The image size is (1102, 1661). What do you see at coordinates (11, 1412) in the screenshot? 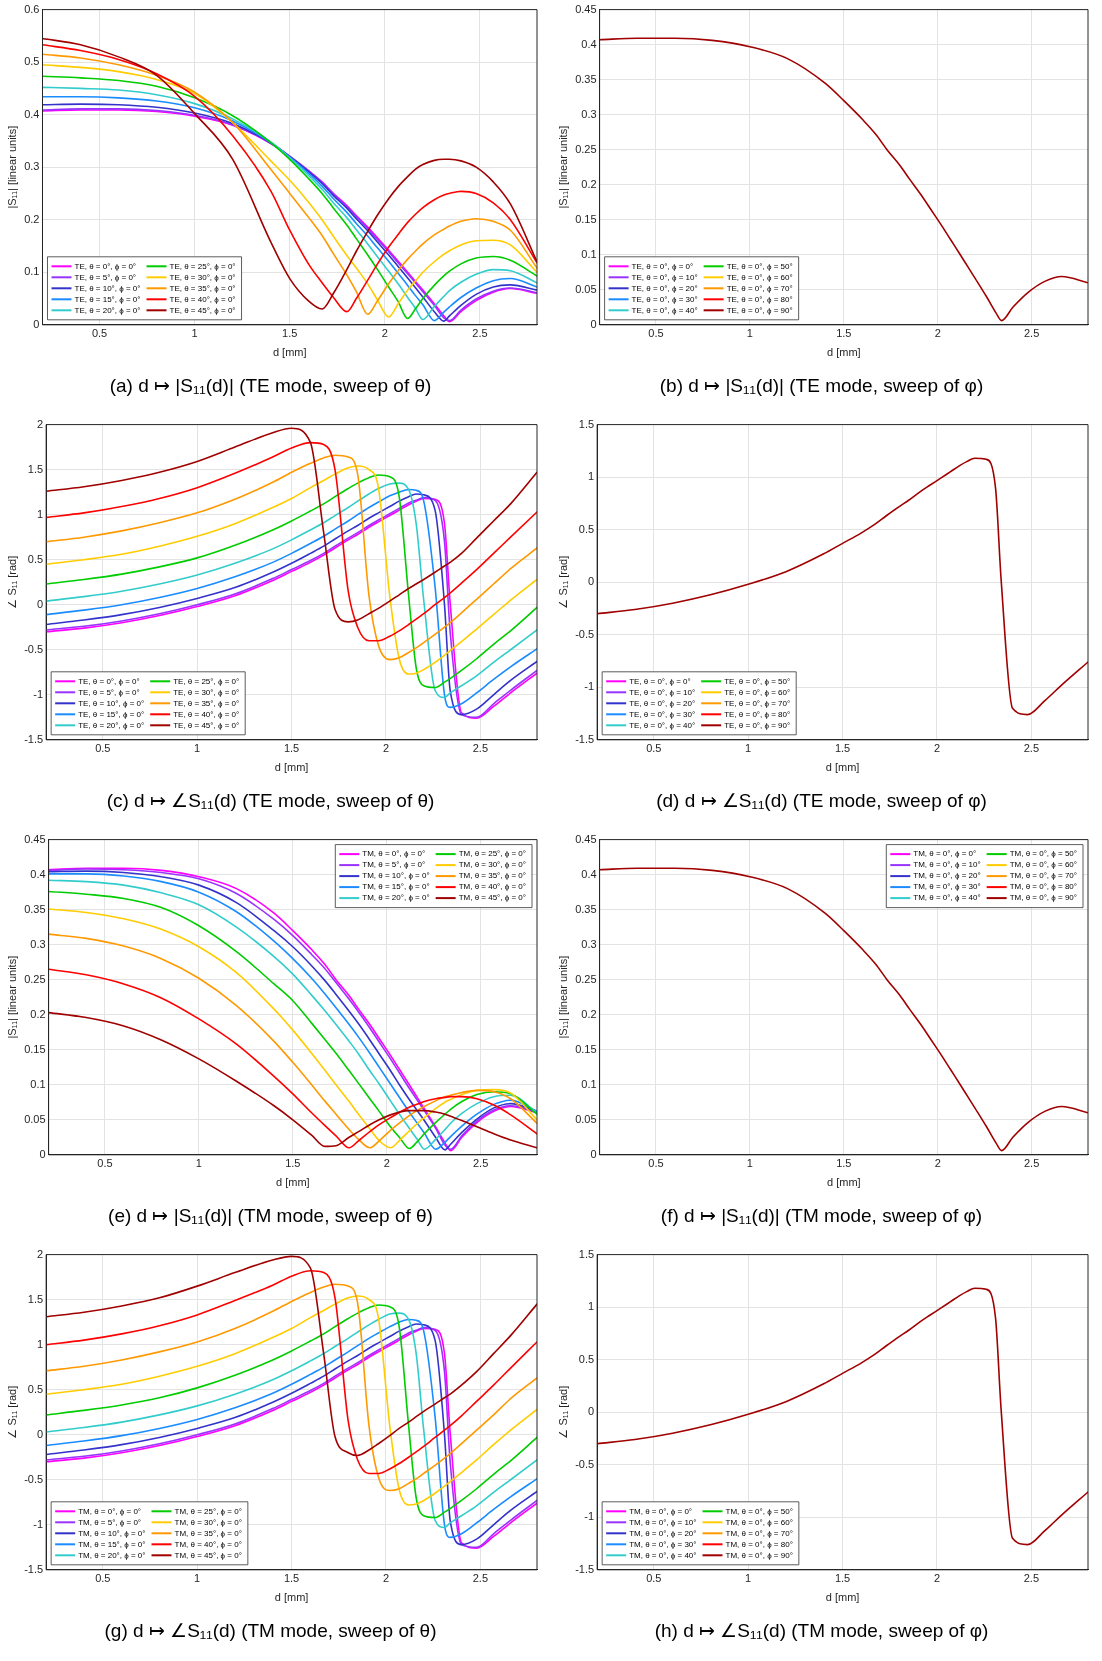
I see `y-axis-title: ∠ S₁₁ [rad]` at bounding box center [11, 1412].